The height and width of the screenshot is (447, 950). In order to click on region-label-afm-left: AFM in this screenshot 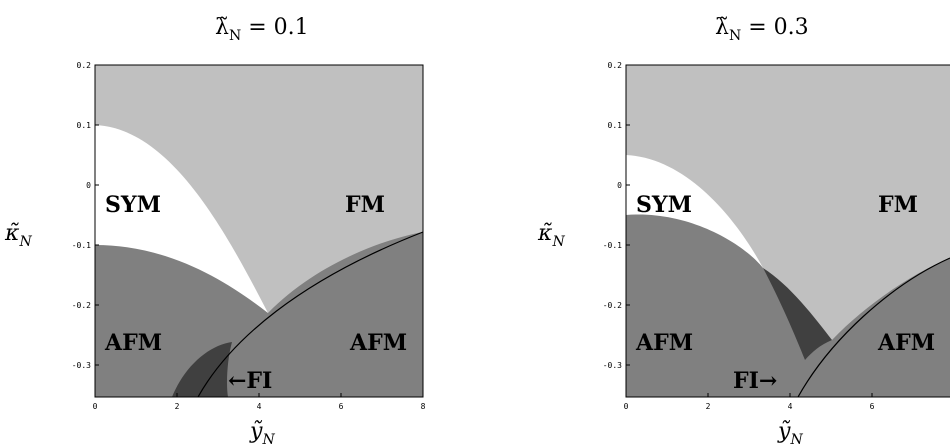, I will do `click(133, 343)`.